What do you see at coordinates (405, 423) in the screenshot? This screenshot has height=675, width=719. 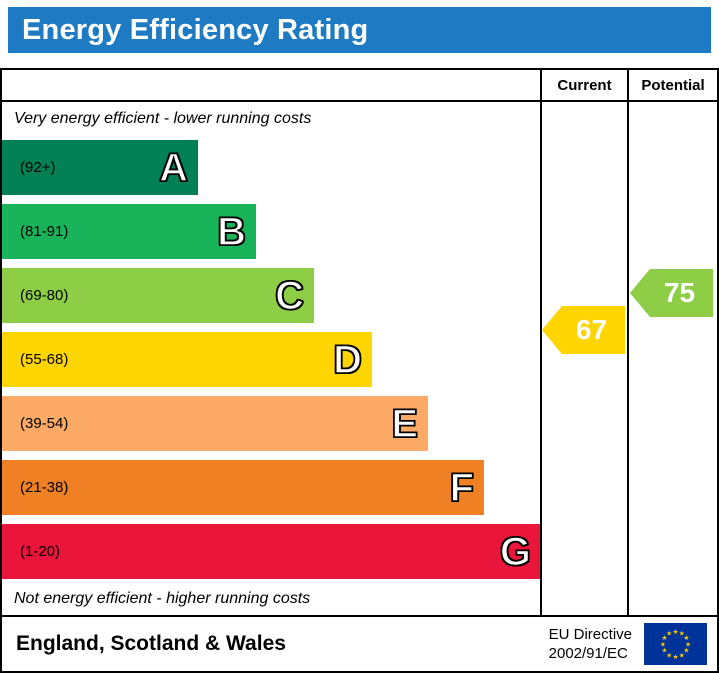 I see `band-letter: E` at bounding box center [405, 423].